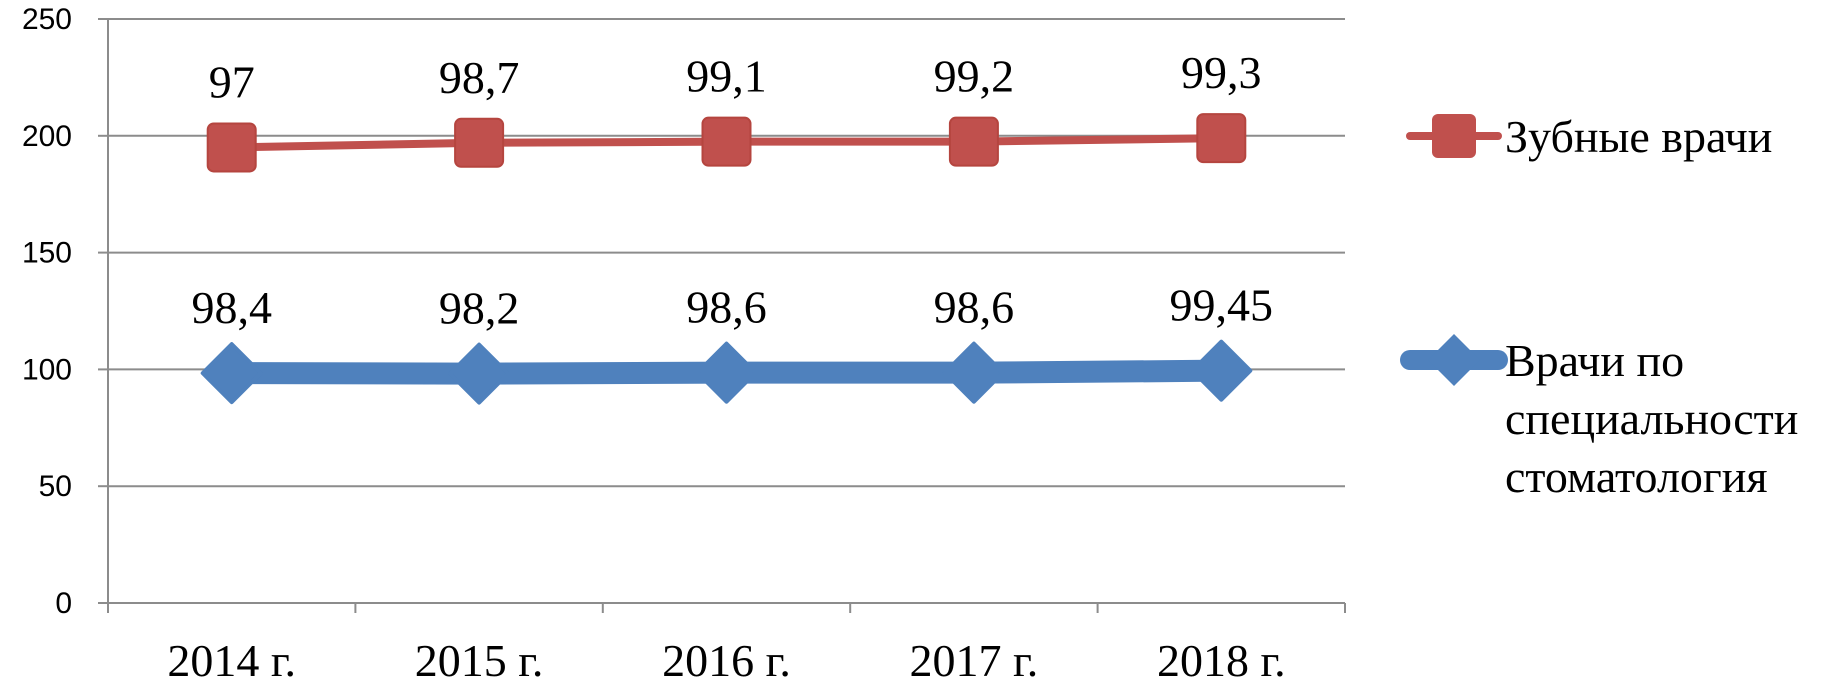 This screenshot has height=680, width=1824. Describe the element at coordinates (231, 307) in the screenshot. I see `data-label: 98,4` at that location.